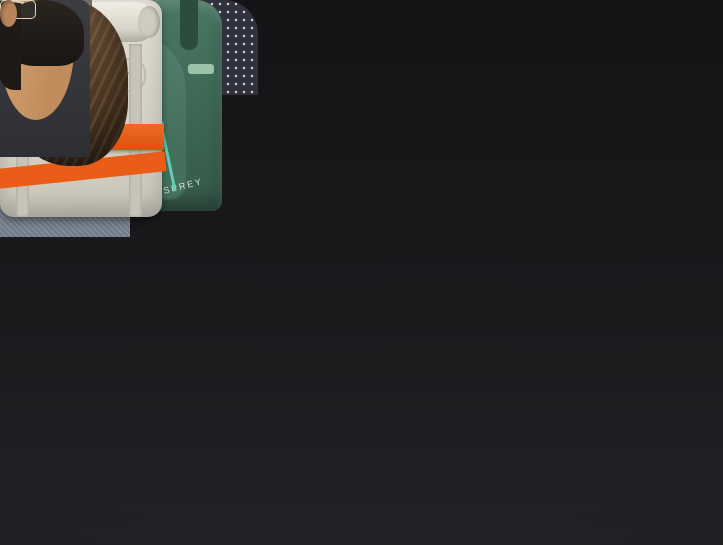  Describe the element at coordinates (201, 69) in the screenshot. I see `compression-strap` at that location.